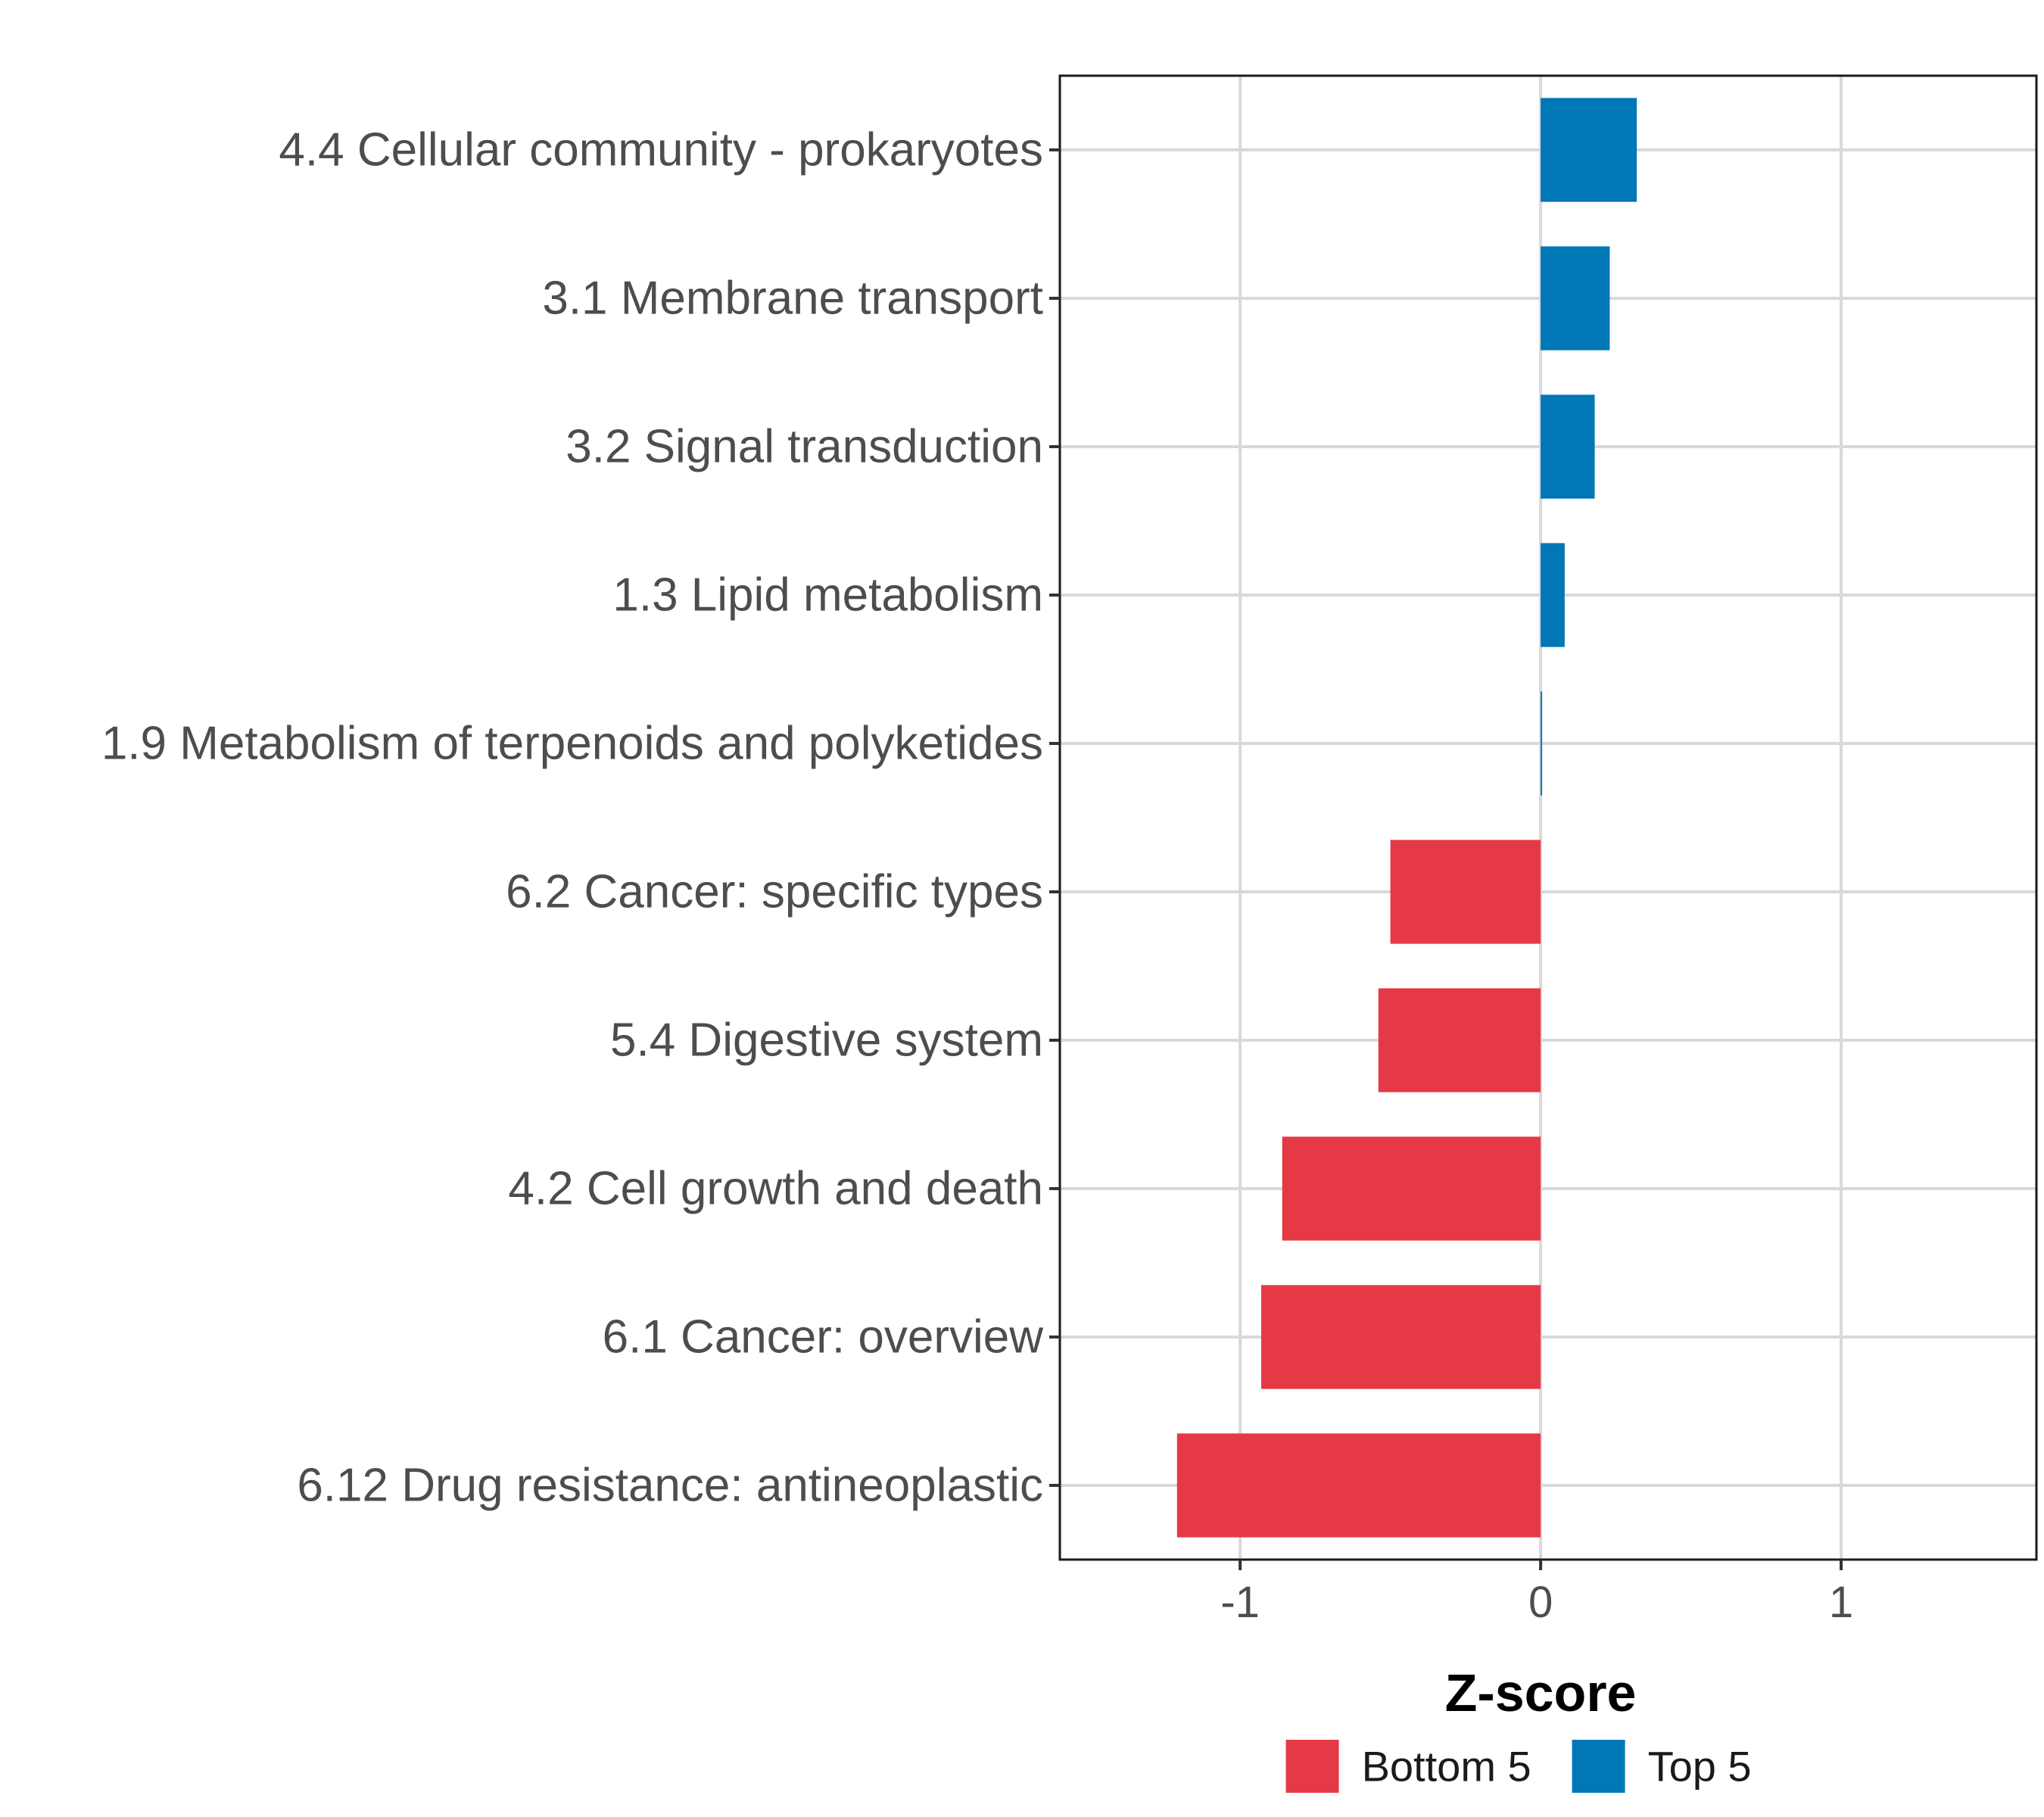 Image resolution: width=2044 pixels, height=1817 pixels. I want to click on x-axis: -1 0 1, so click(1536, 1593).